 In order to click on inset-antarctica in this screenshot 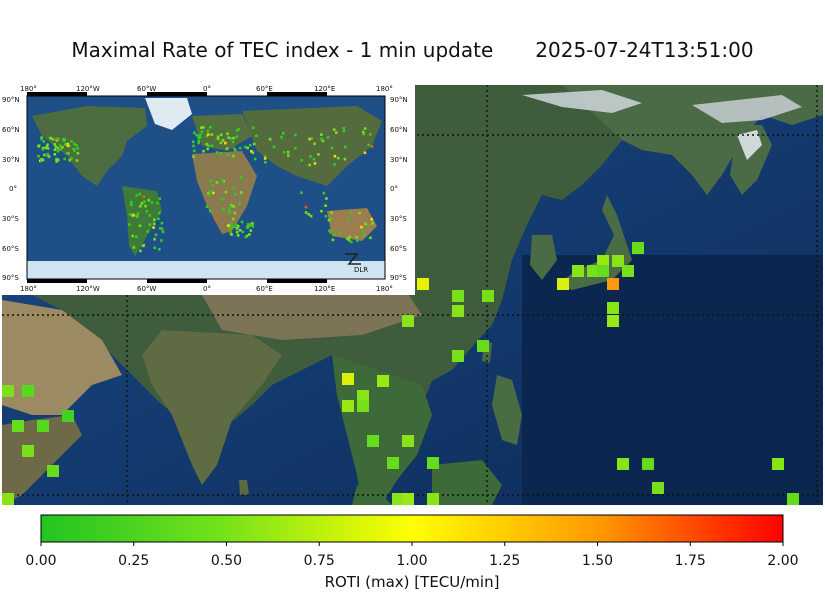, I will do `click(206, 270)`.